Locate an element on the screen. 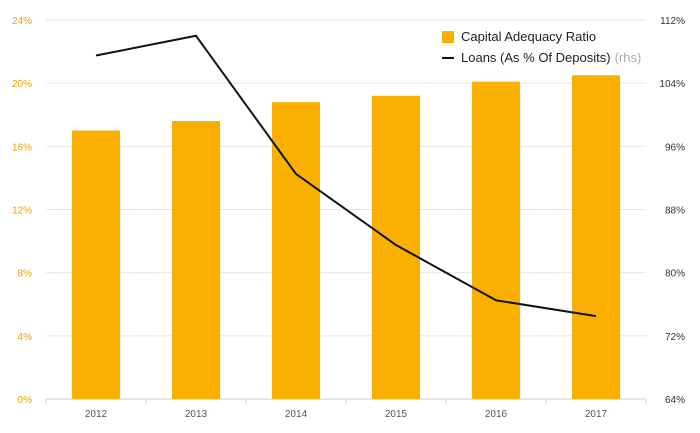 This screenshot has height=433, width=700. right-y-tick-label: 72% is located at coordinates (675, 337).